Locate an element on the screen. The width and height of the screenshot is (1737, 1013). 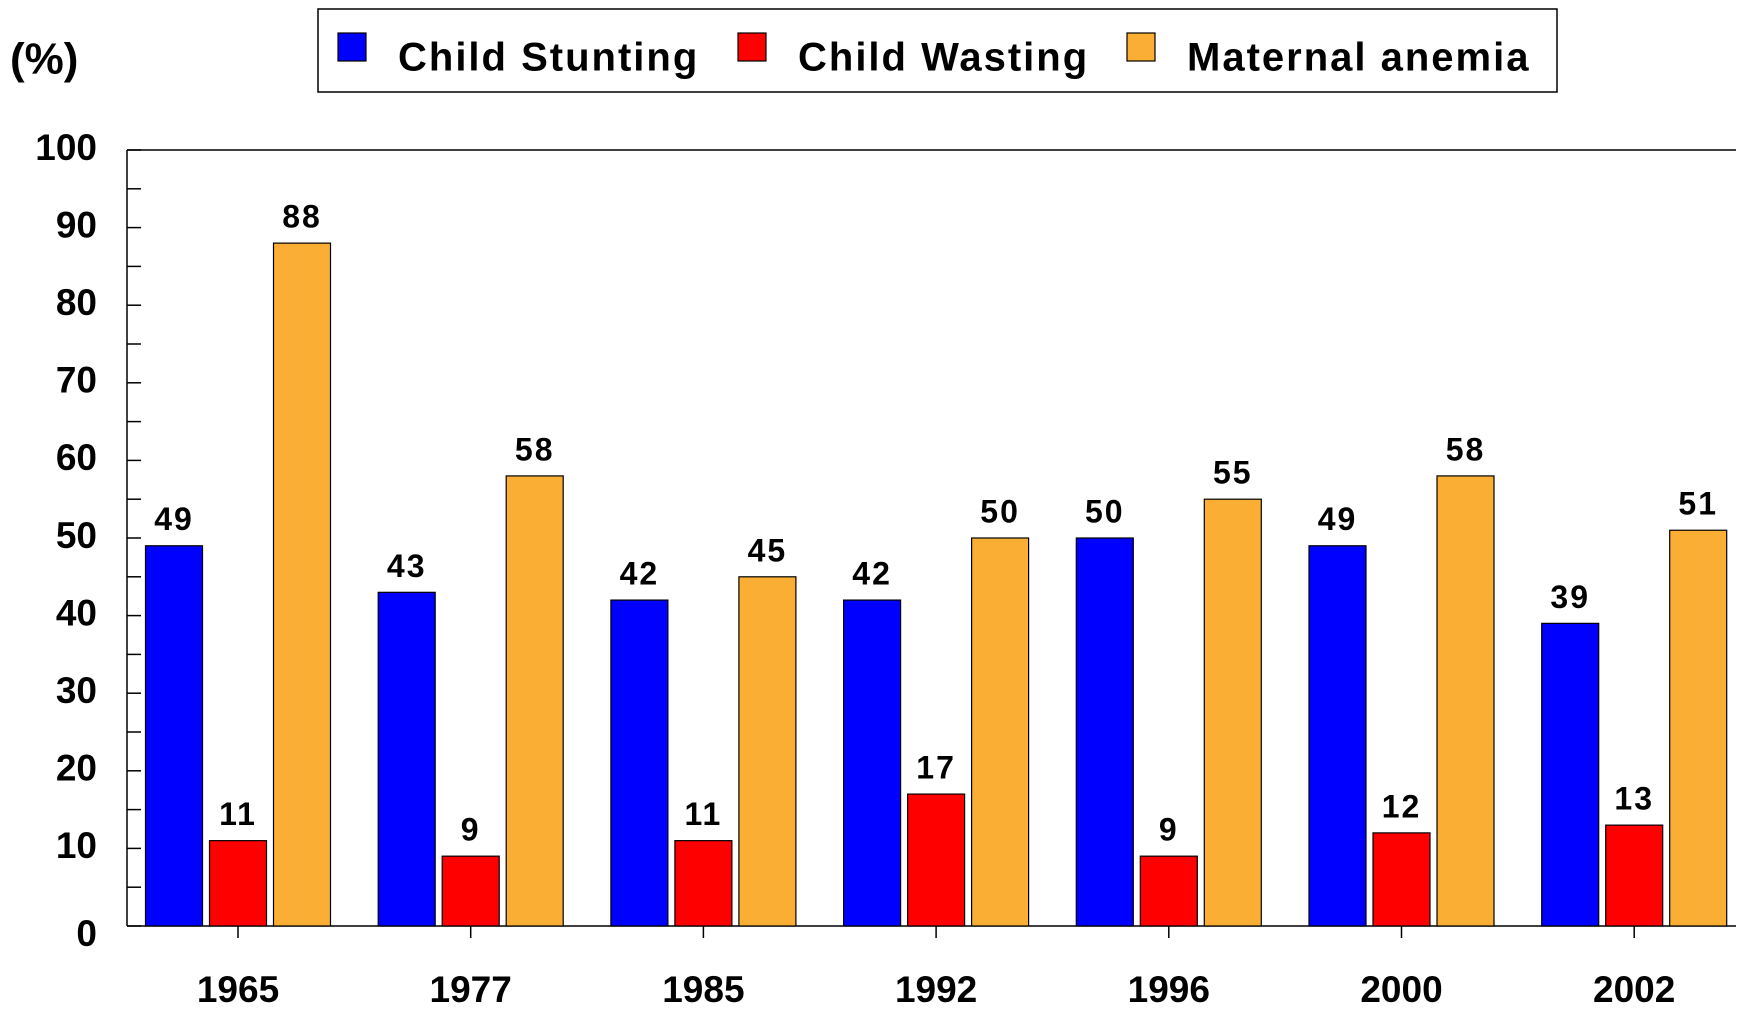
data-label: 51 is located at coordinates (1698, 504).